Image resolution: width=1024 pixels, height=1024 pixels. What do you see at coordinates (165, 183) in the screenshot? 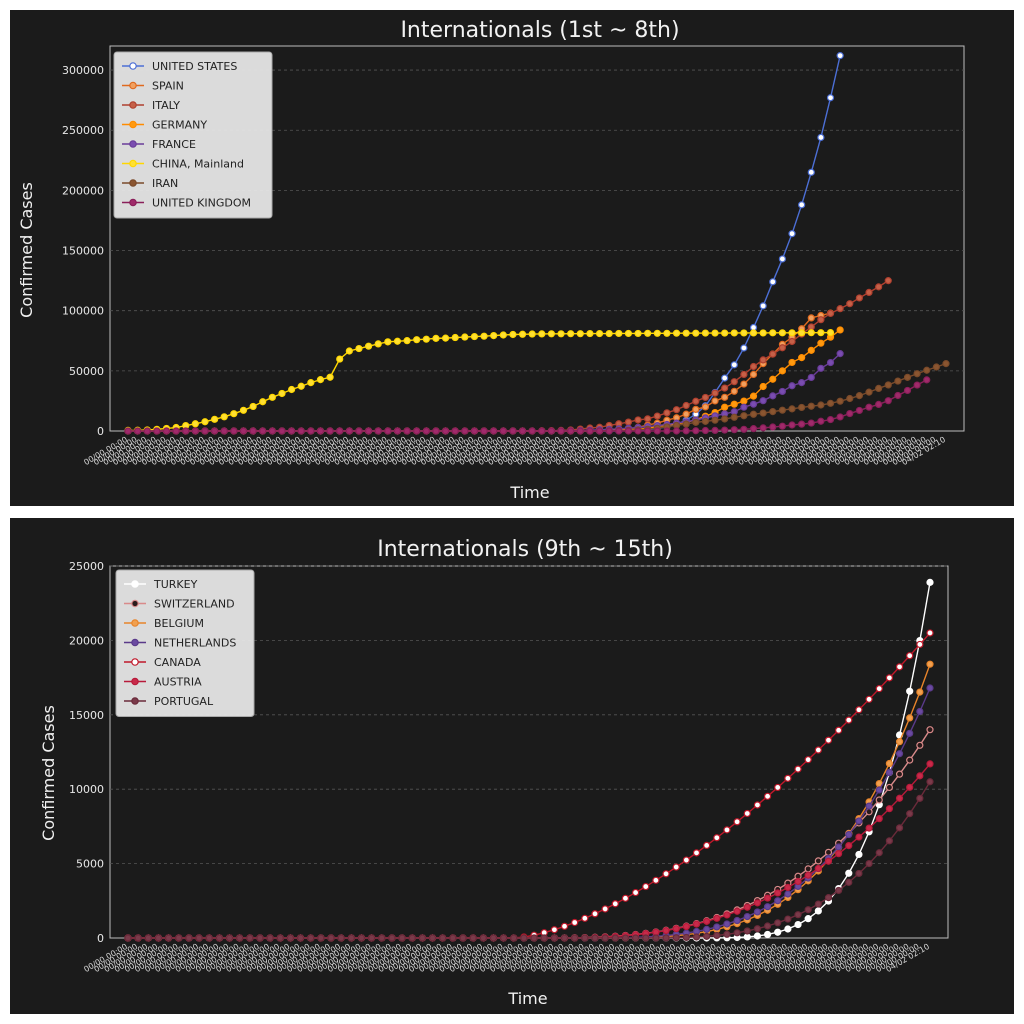
I see `legend-entry: IRAN` at bounding box center [165, 183].